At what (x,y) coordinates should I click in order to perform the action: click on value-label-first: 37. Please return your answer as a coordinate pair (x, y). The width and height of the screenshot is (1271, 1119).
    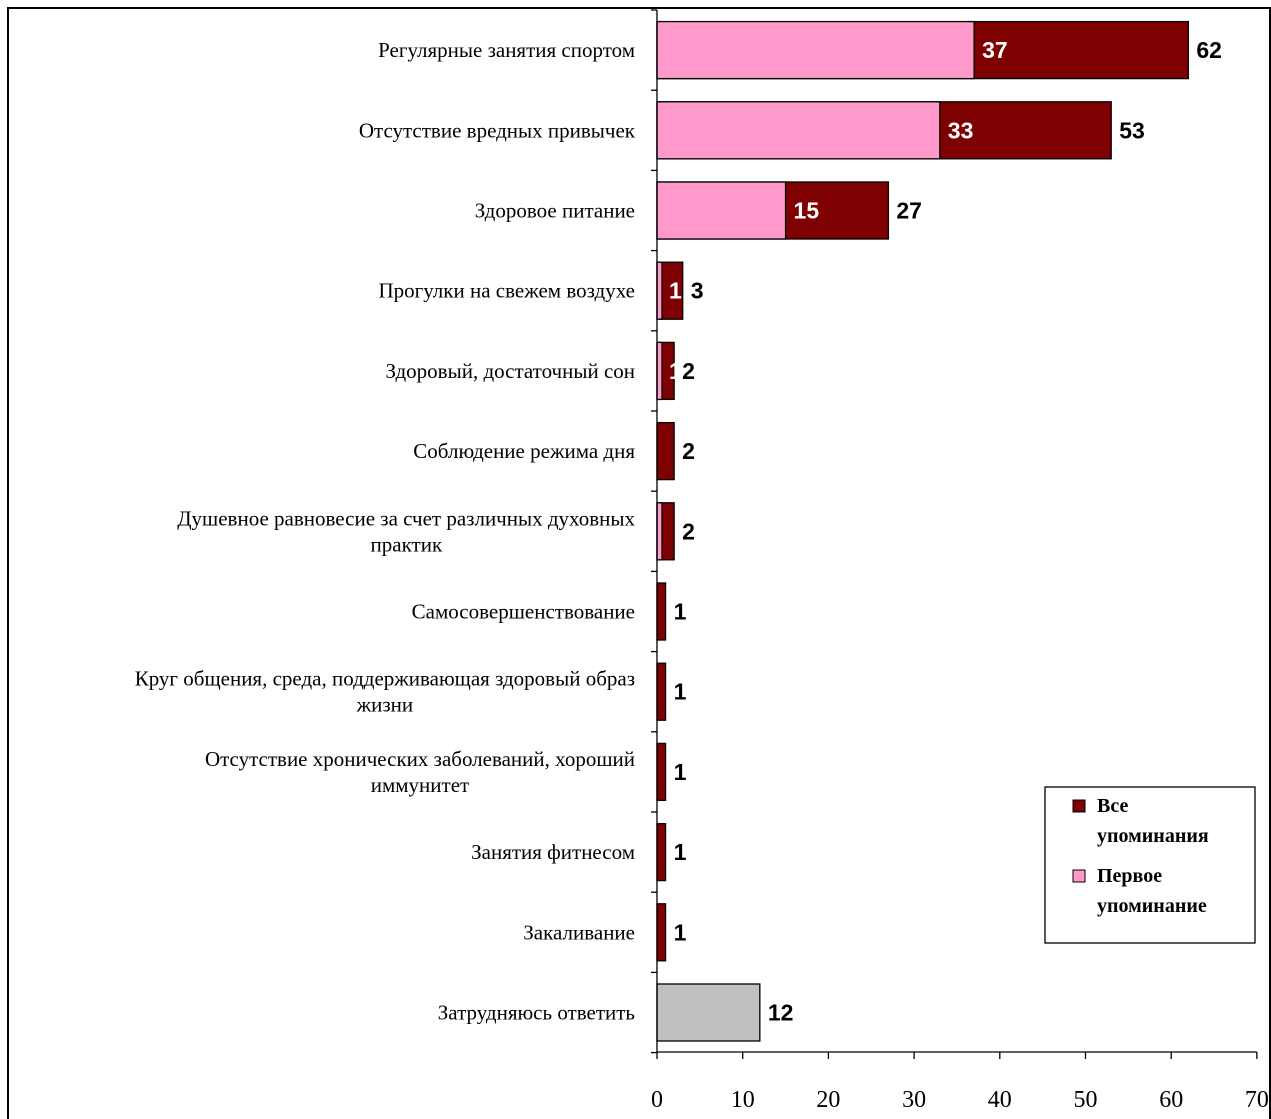
    Looking at the image, I should click on (995, 50).